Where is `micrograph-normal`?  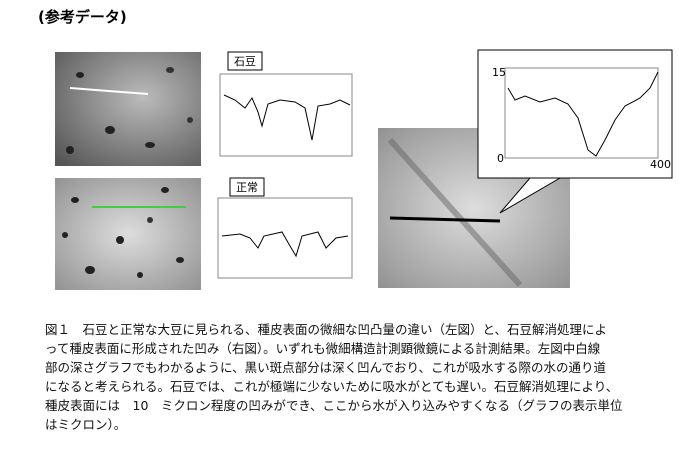 micrograph-normal is located at coordinates (128, 234).